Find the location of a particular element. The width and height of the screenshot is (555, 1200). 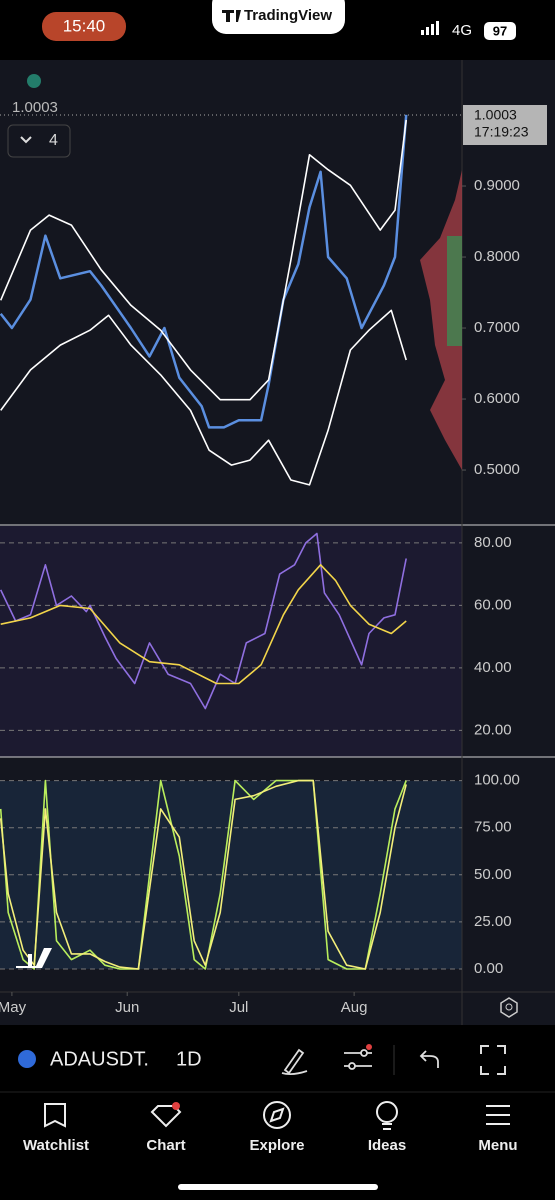

tab-label: Watchlist is located at coordinates (56, 1145).